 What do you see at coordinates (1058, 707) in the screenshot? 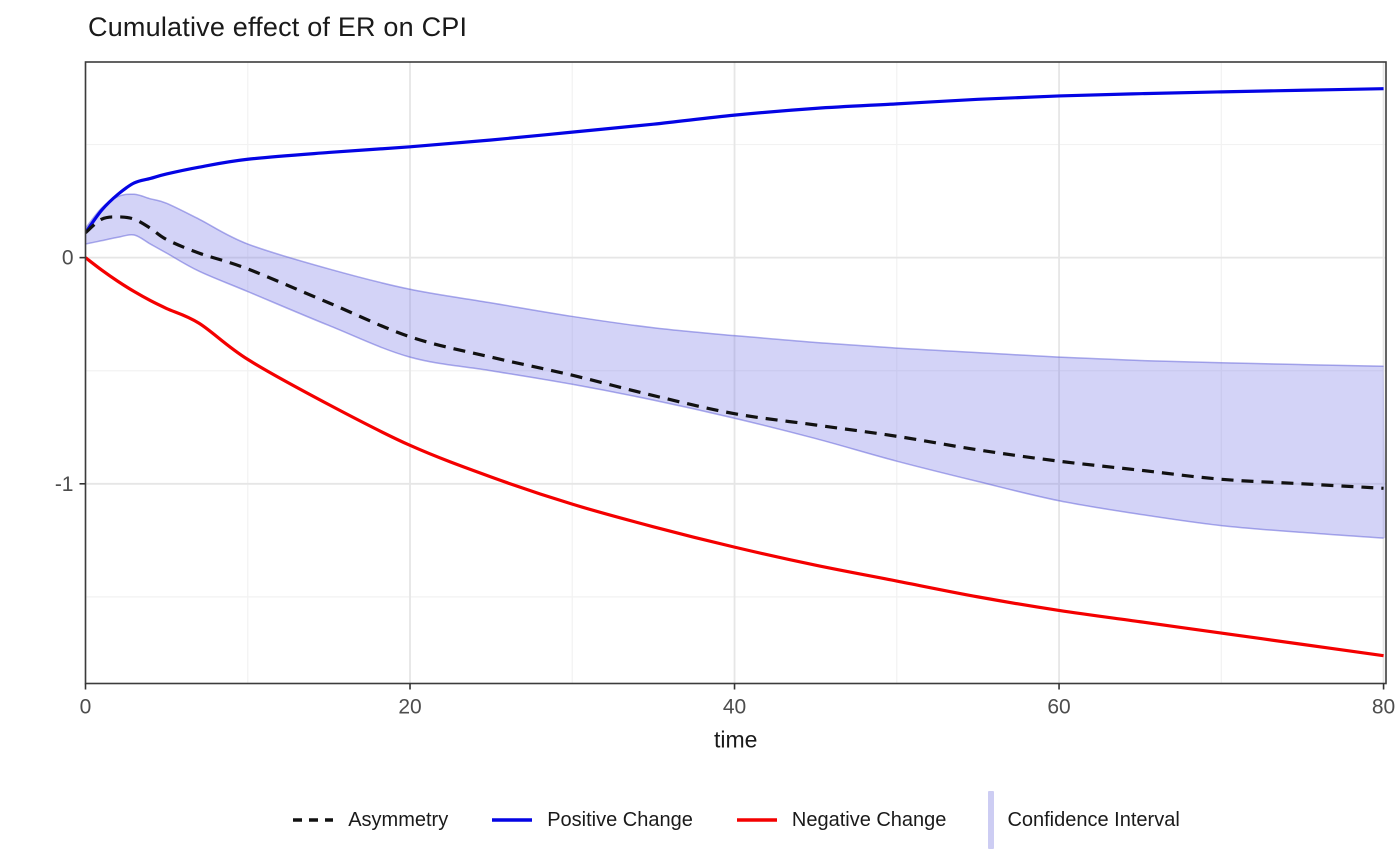
I see `x-tick-label: 60` at bounding box center [1058, 707].